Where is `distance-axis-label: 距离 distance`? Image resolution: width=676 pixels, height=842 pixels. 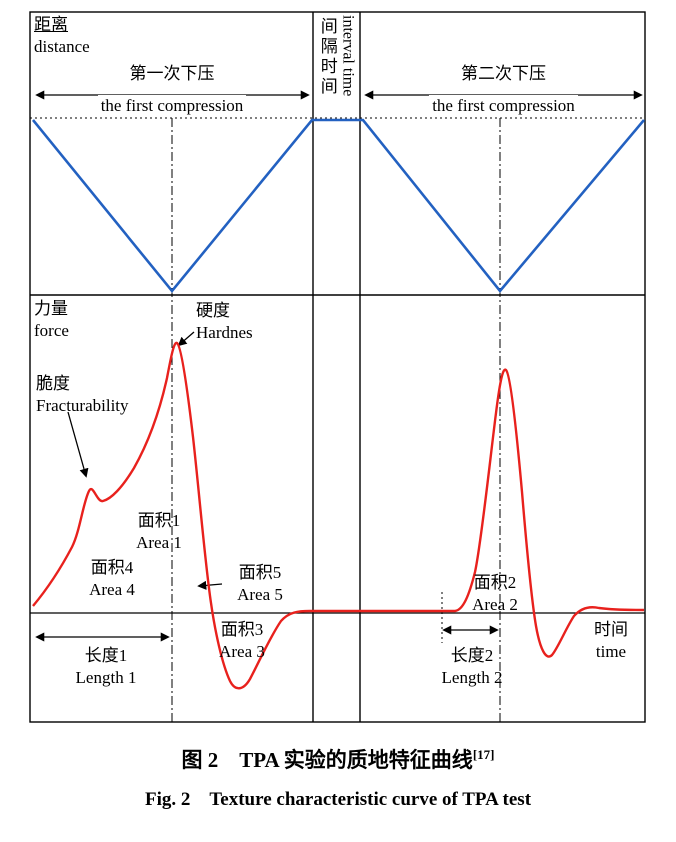 distance-axis-label: 距离 distance is located at coordinates (62, 36).